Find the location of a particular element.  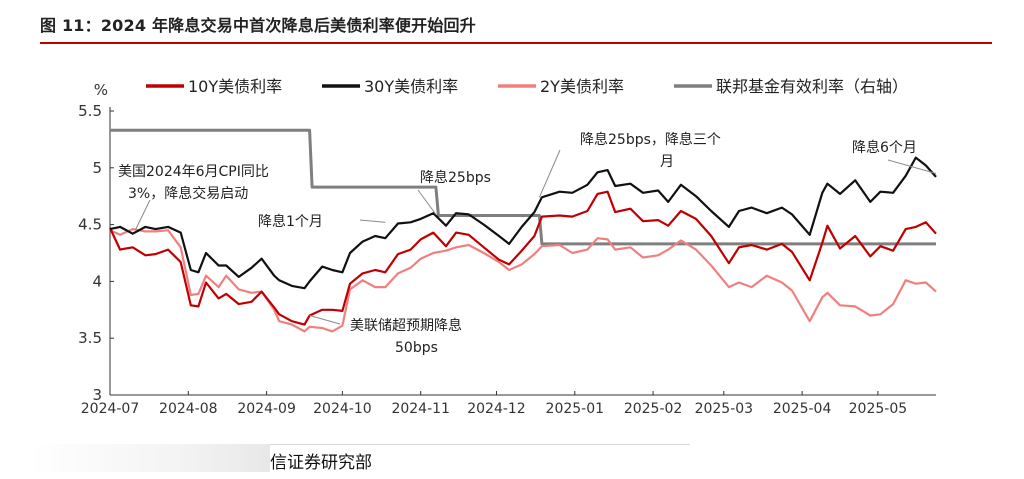

annotation-text: 降息25bps，降息三个 is located at coordinates (650, 139).